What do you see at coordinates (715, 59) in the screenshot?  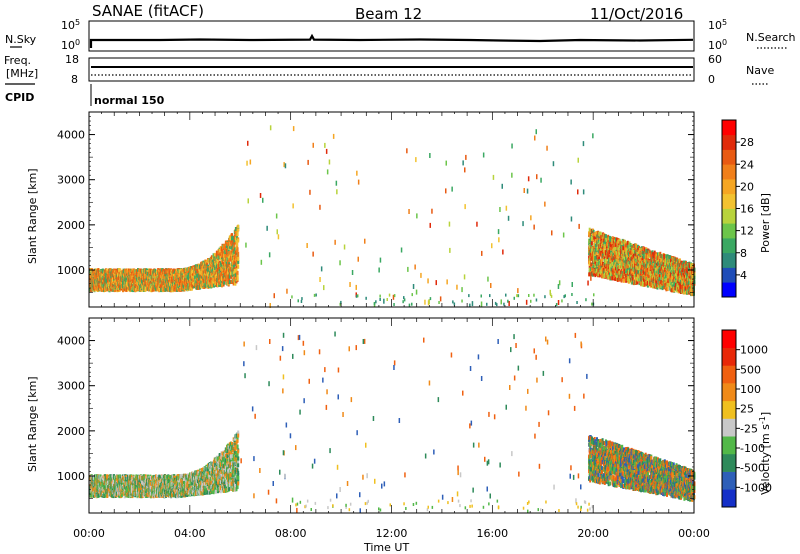 I see `nave-tick-top: 60` at bounding box center [715, 59].